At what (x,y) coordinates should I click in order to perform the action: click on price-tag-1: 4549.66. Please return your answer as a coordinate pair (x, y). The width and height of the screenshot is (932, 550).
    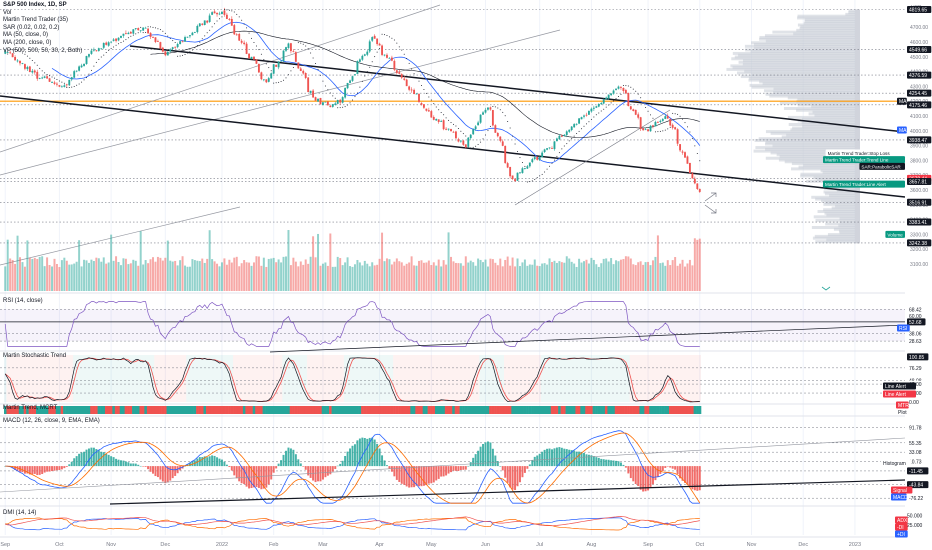
    Looking at the image, I should click on (918, 50).